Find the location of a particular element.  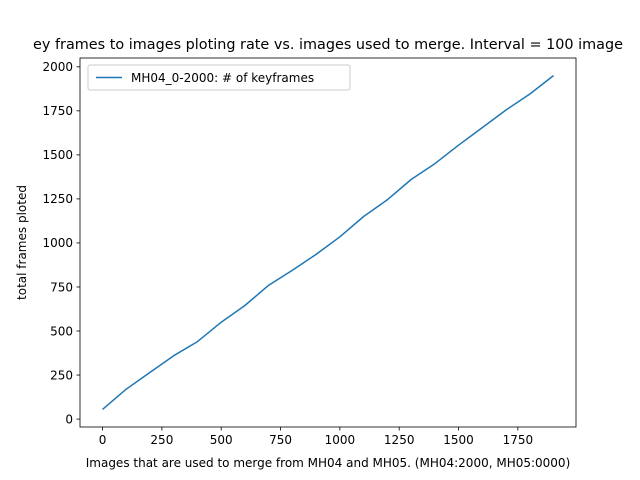

x-tick-label: 250 is located at coordinates (161, 440).